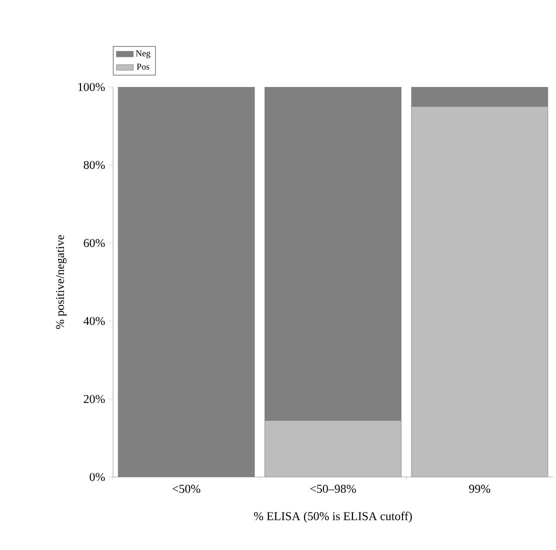 Image resolution: width=556 pixels, height=550 pixels. Describe the element at coordinates (94, 399) in the screenshot. I see `y-tick-label: 20%` at that location.